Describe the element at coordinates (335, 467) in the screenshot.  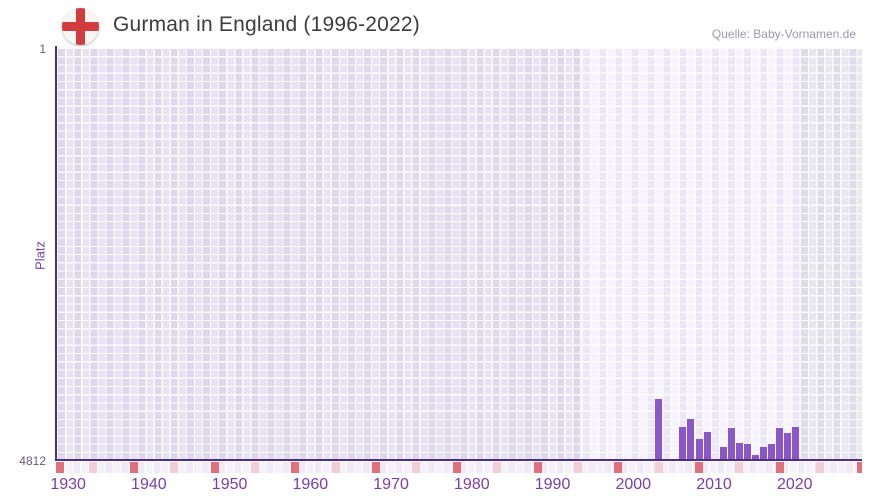
I see `half-decade-marker-1965` at that location.